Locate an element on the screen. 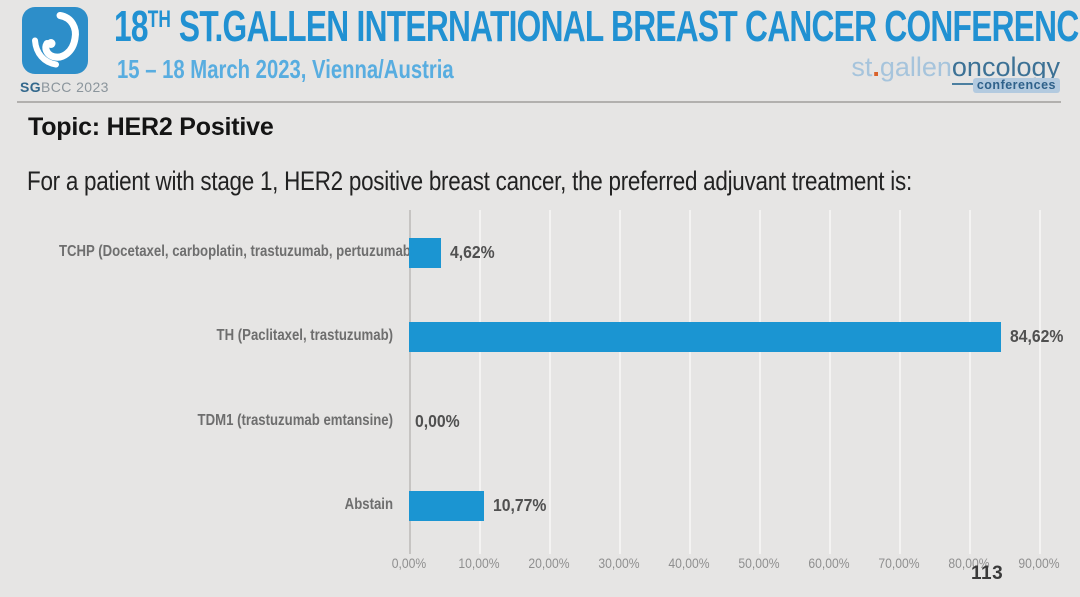 The image size is (1080, 597). y-axis-line is located at coordinates (410, 382).